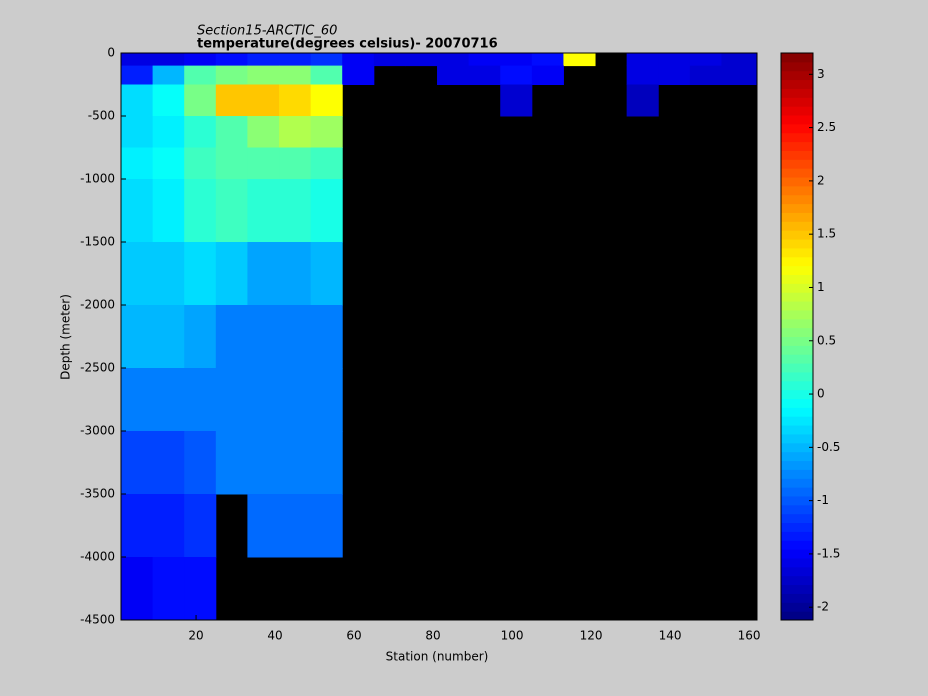 This screenshot has width=928, height=696. What do you see at coordinates (267, 31) in the screenshot?
I see `chart-title: Section15-ARCTIC_60` at bounding box center [267, 31].